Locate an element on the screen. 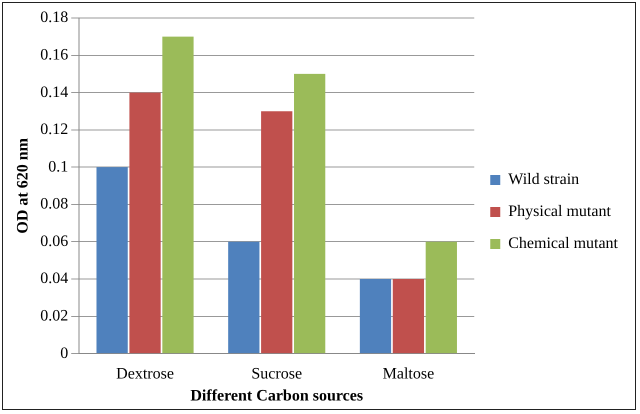  x-tick-label: Dextrose is located at coordinates (145, 373).